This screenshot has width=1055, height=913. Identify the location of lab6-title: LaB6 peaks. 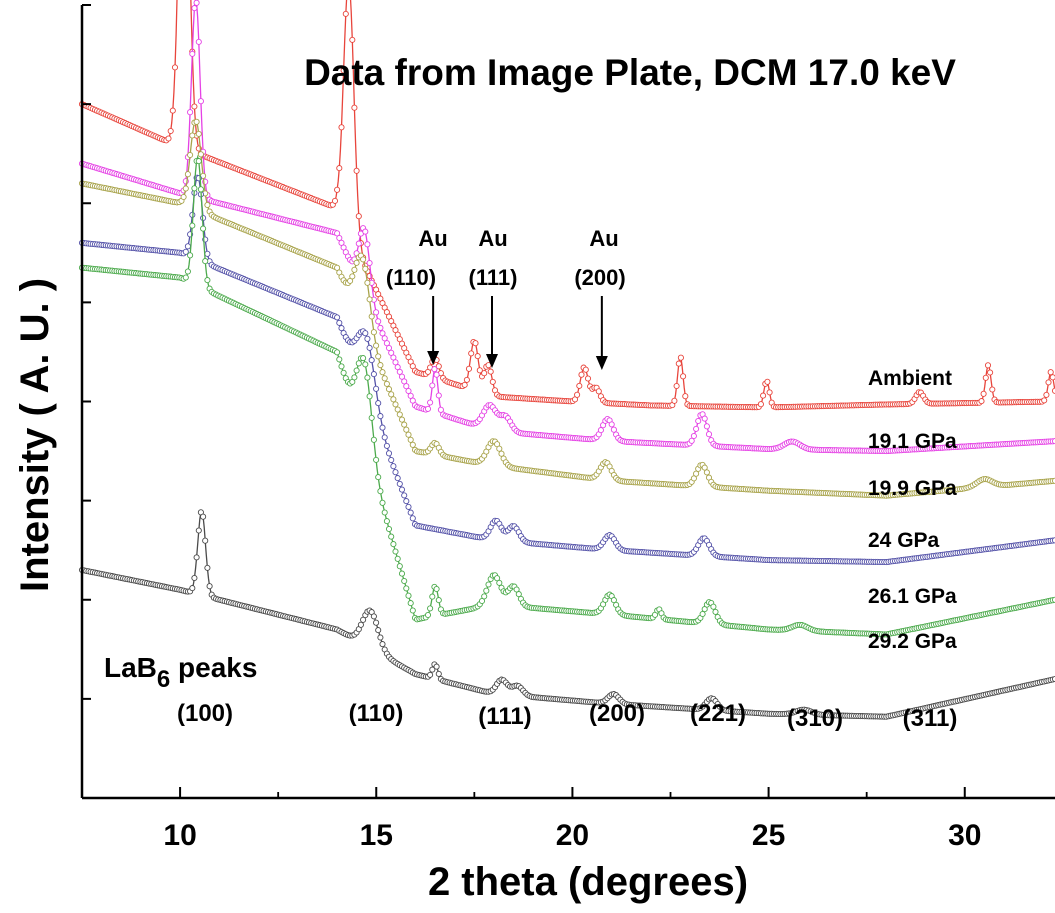
(180, 672).